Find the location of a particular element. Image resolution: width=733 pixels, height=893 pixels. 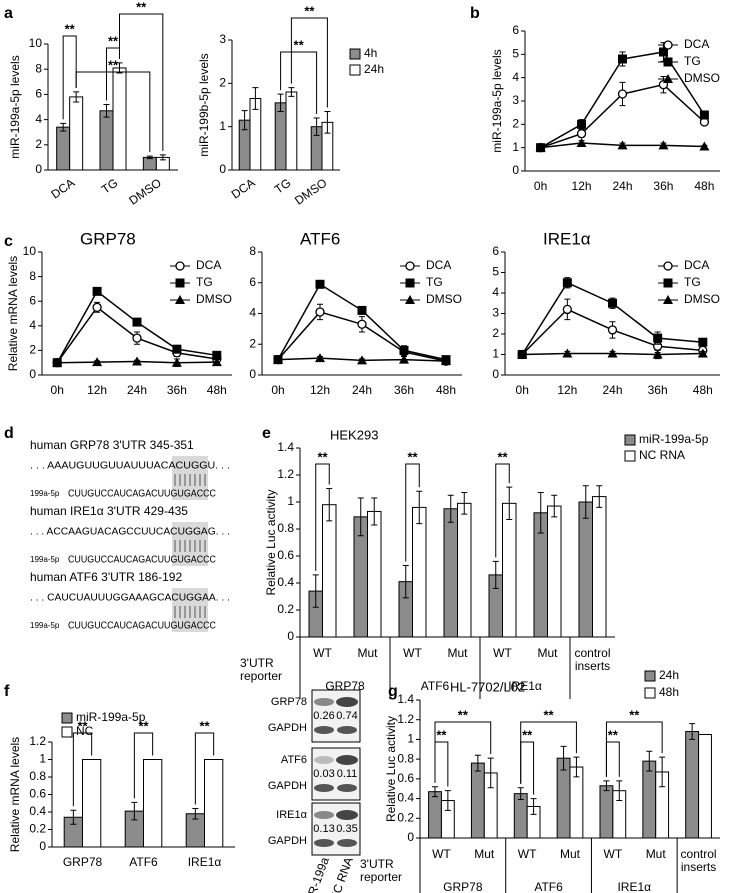

x-group-title: 3'UTR reporter is located at coordinates (261, 670).